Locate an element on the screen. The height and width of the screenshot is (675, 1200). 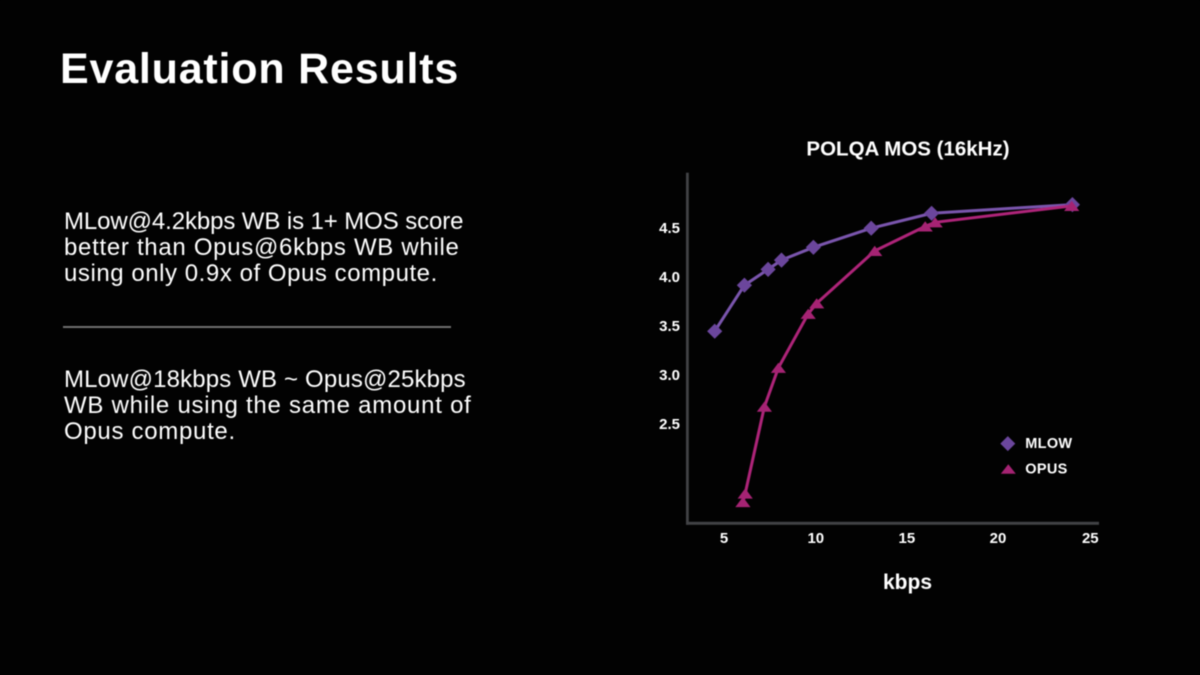
svg-text: 3.5 is located at coordinates (669, 326).